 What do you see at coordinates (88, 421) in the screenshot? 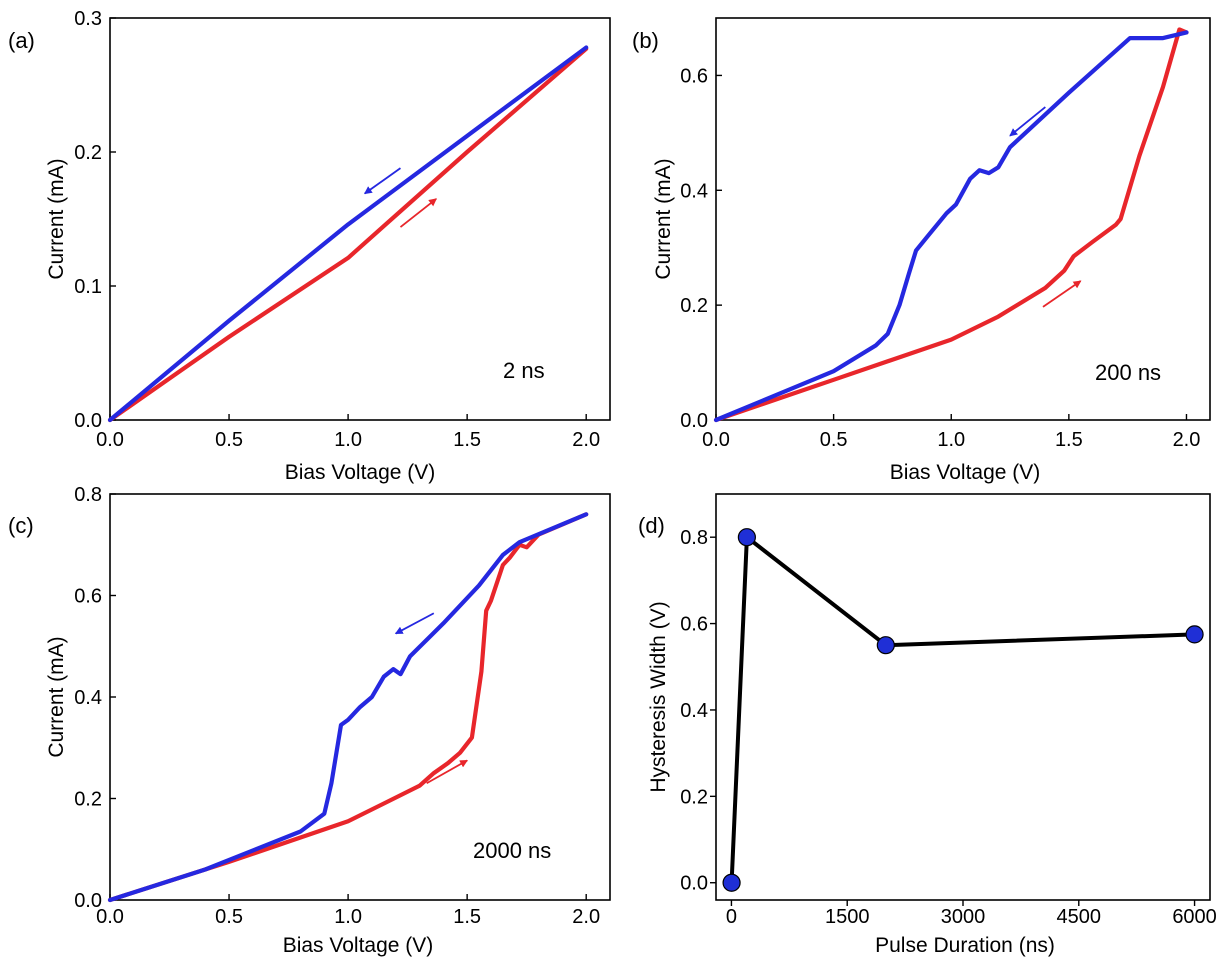
I see `panel-a-ytick-label: 0.0` at bounding box center [88, 421].